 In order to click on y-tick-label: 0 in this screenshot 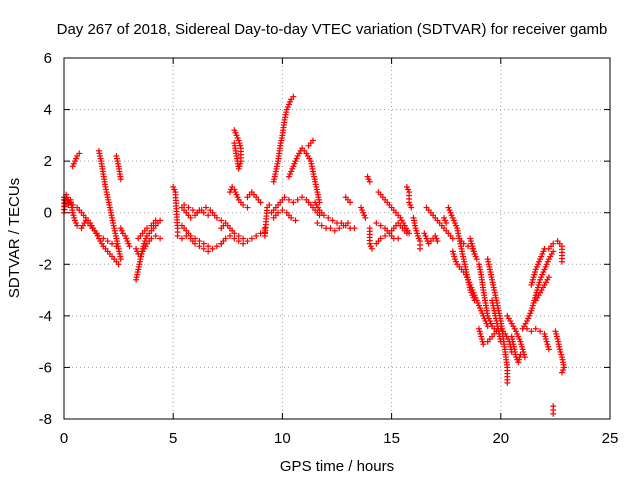, I will do `click(48, 213)`.